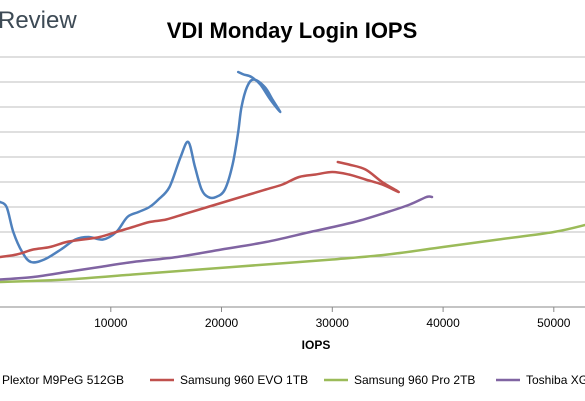 This screenshot has height=401, width=585. Describe the element at coordinates (554, 323) in the screenshot. I see `x-tick-label: 50000` at that location.